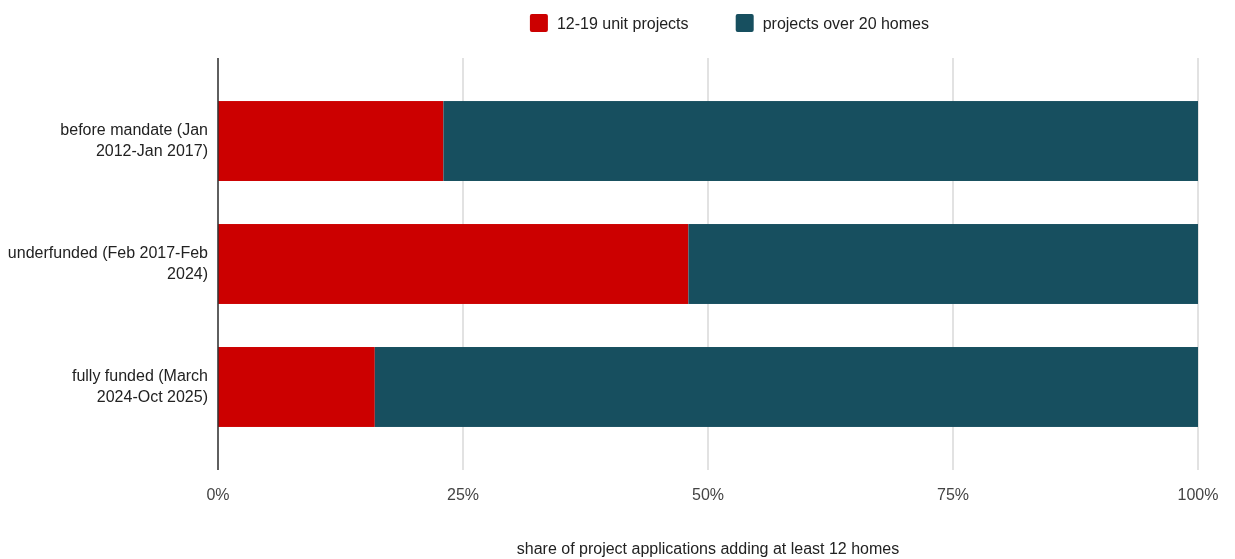 Image resolution: width=1235 pixels, height=559 pixels. I want to click on y-tick-label: fully funded (March 2024-Oct 2025), so click(139, 386).